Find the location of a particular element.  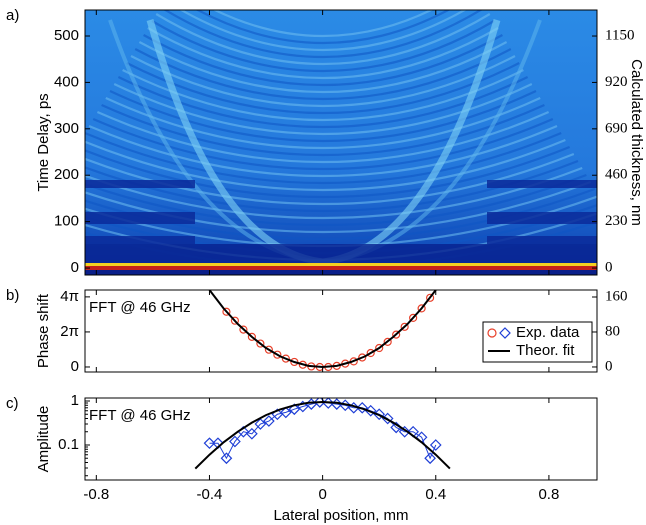

series-line is located at coordinates (322, 329).